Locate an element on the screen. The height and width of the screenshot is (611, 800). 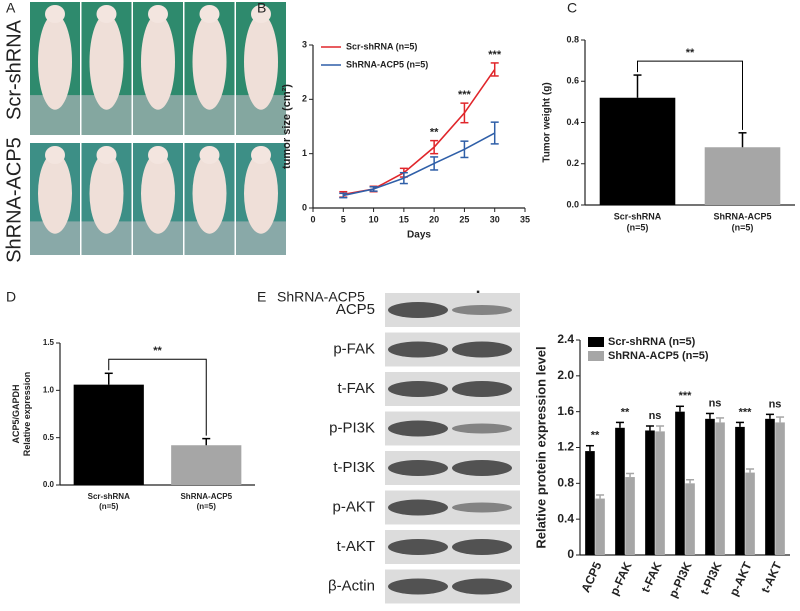
y-tick-label: 1.2 is located at coordinates (565, 447).